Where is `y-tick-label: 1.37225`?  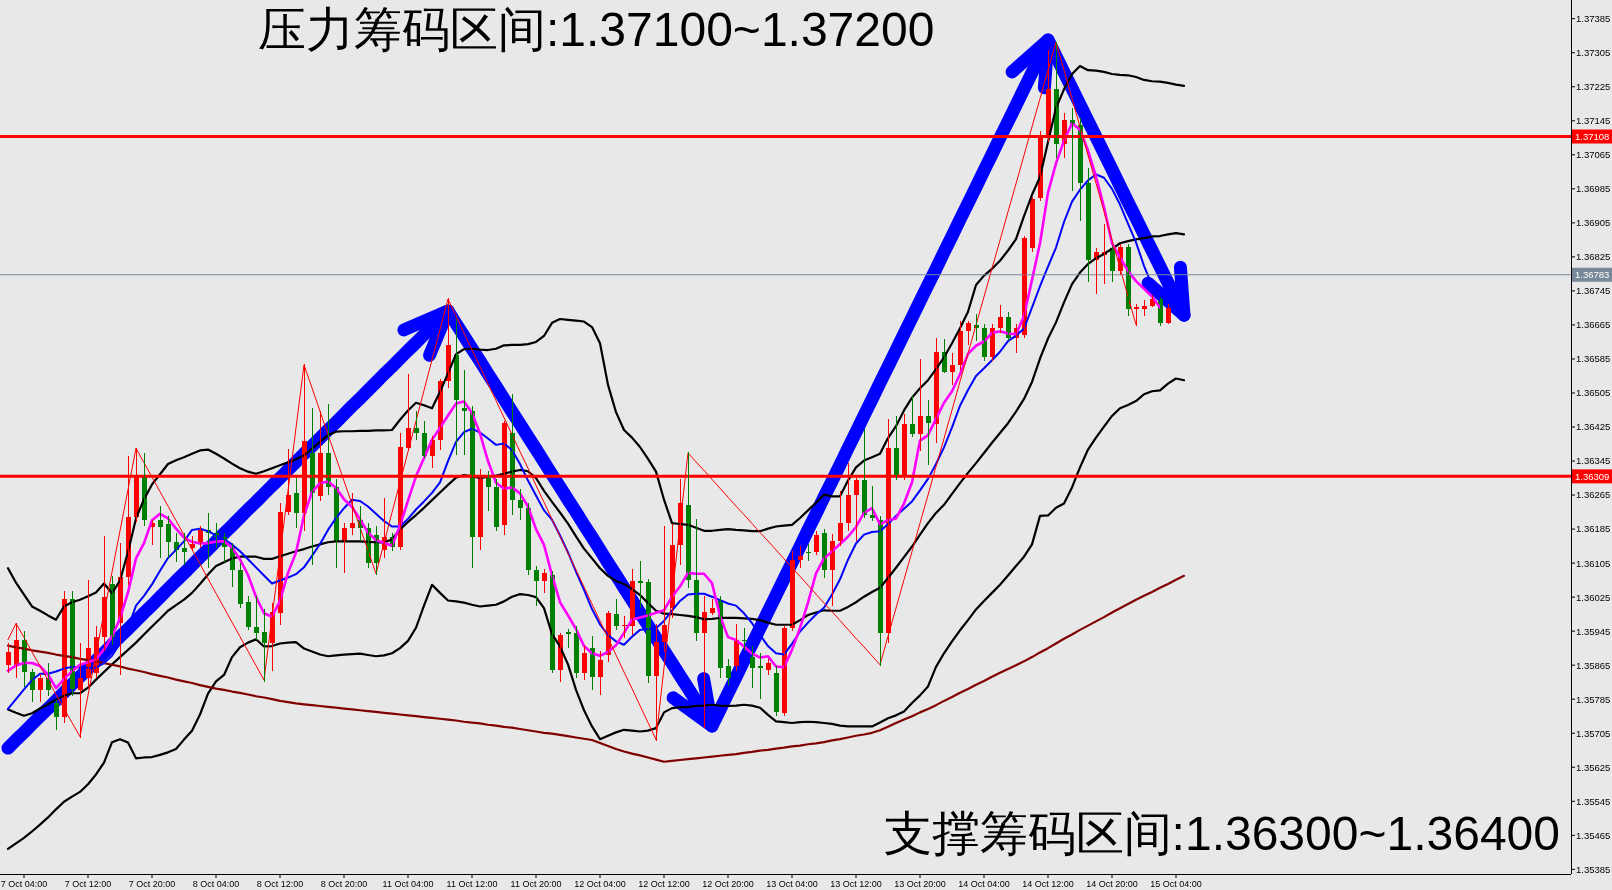 y-tick-label: 1.37225 is located at coordinates (1593, 87).